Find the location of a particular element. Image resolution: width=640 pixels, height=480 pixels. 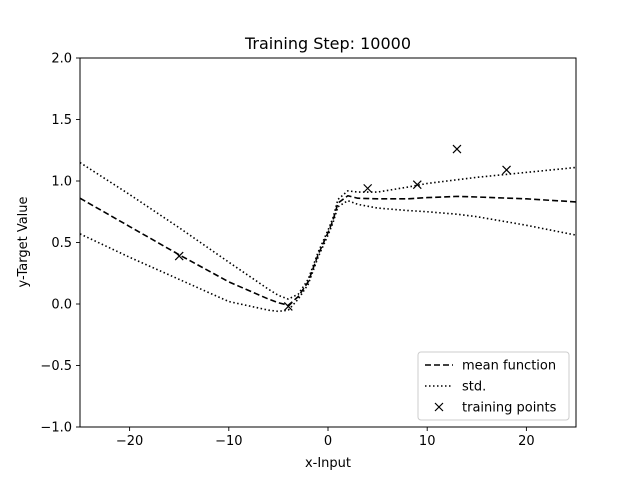

legend: mean function std. training points is located at coordinates (493, 386).